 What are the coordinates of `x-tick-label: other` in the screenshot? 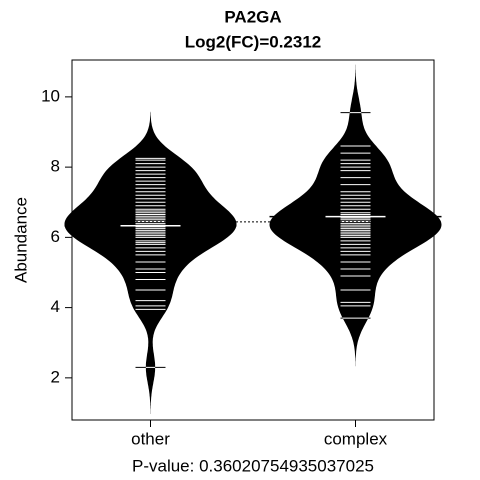 It's located at (150, 438).